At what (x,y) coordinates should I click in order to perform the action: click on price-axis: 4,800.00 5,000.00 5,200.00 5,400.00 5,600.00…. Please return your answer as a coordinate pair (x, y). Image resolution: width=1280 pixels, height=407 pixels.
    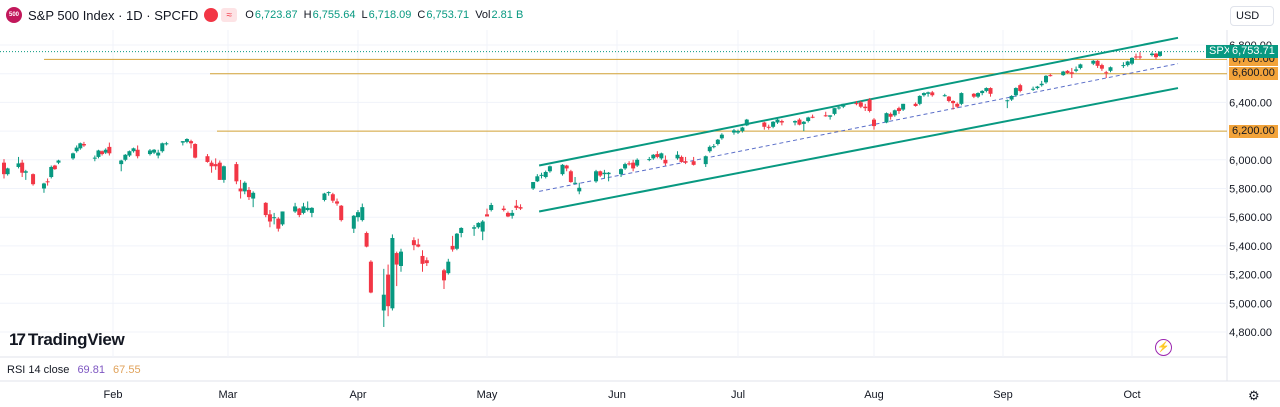
    Looking at the image, I should click on (1250, 189).